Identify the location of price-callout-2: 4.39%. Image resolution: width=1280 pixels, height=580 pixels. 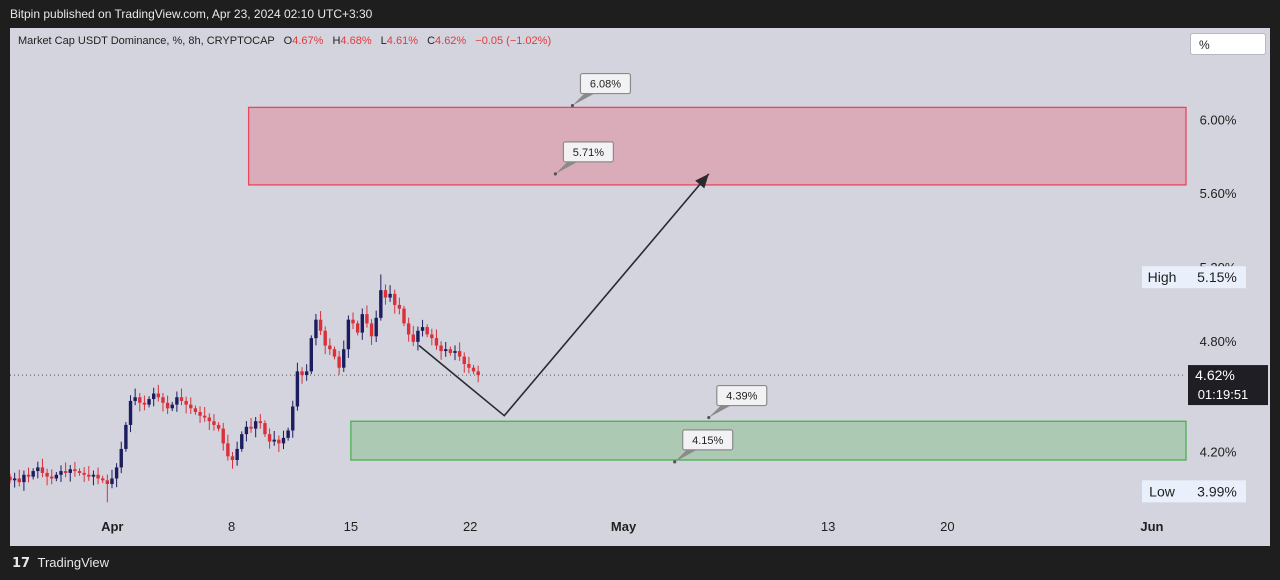
(737, 402).